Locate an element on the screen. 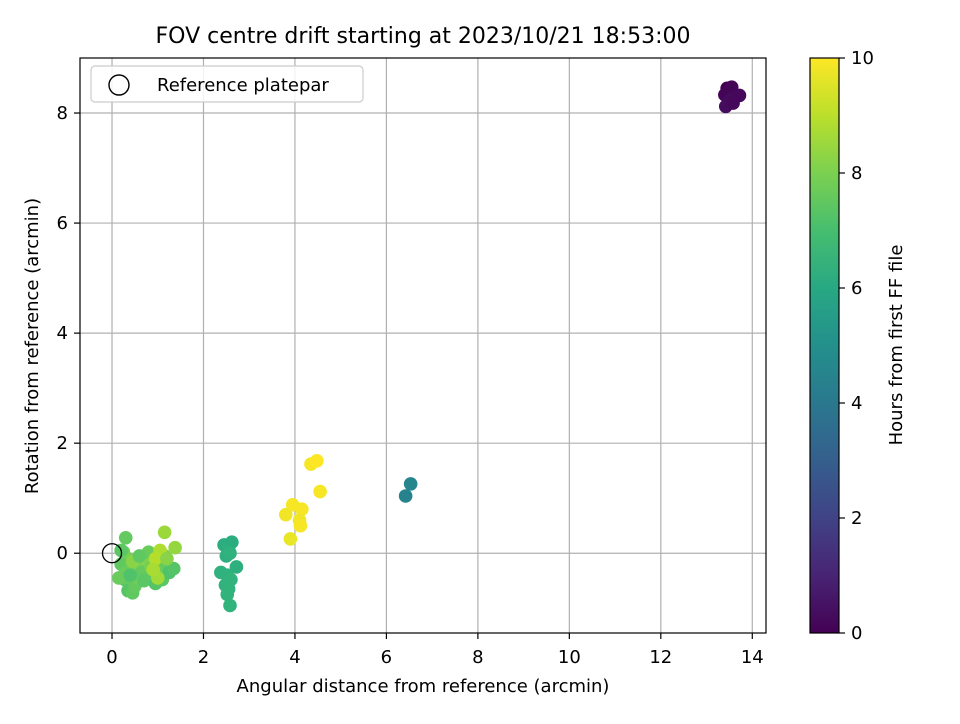 The height and width of the screenshot is (724, 960). y-tick-label: 4 is located at coordinates (62, 333).